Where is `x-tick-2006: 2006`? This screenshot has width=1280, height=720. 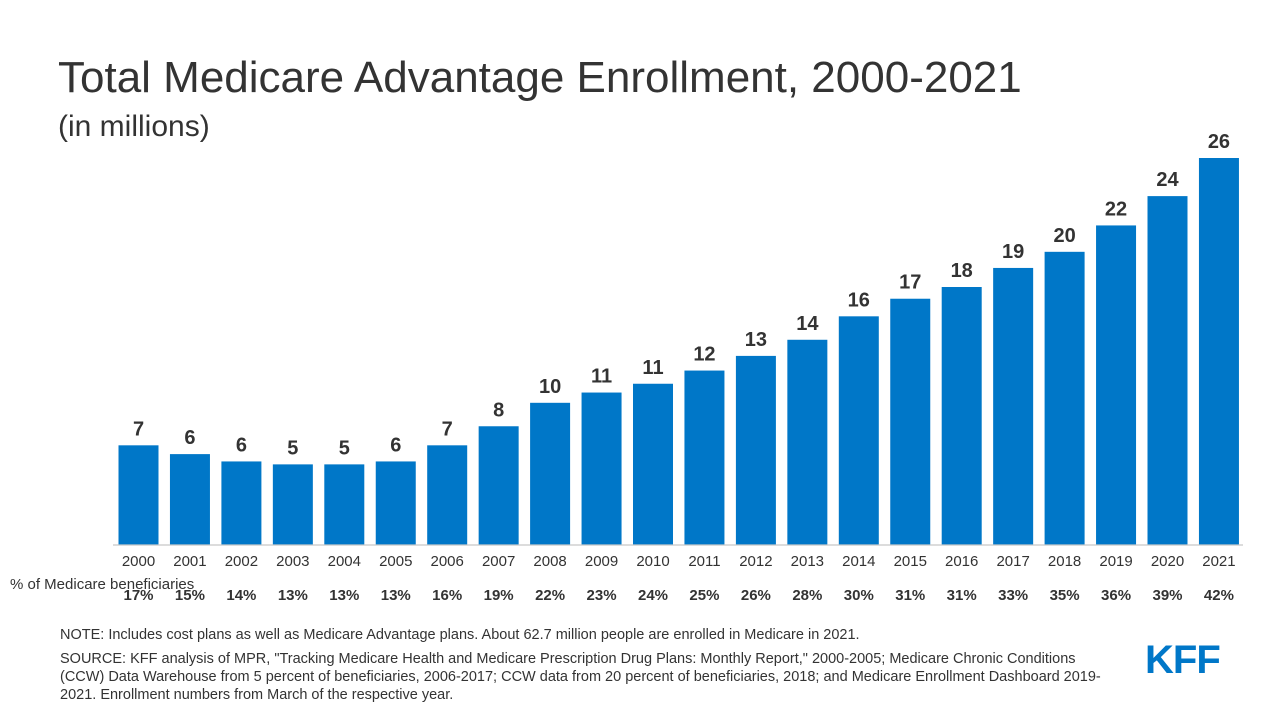
x-tick-2006: 2006 is located at coordinates (447, 561).